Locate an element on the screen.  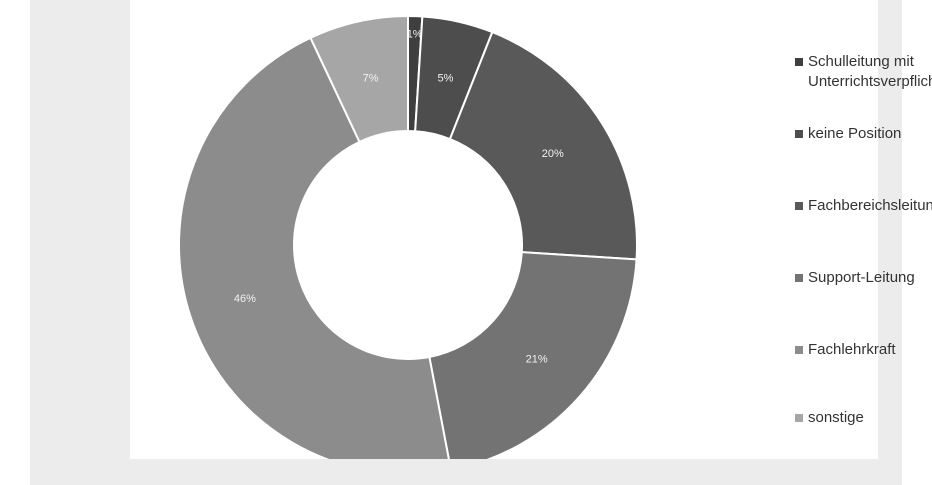
legend-label-2: keine Position is located at coordinates (855, 133).